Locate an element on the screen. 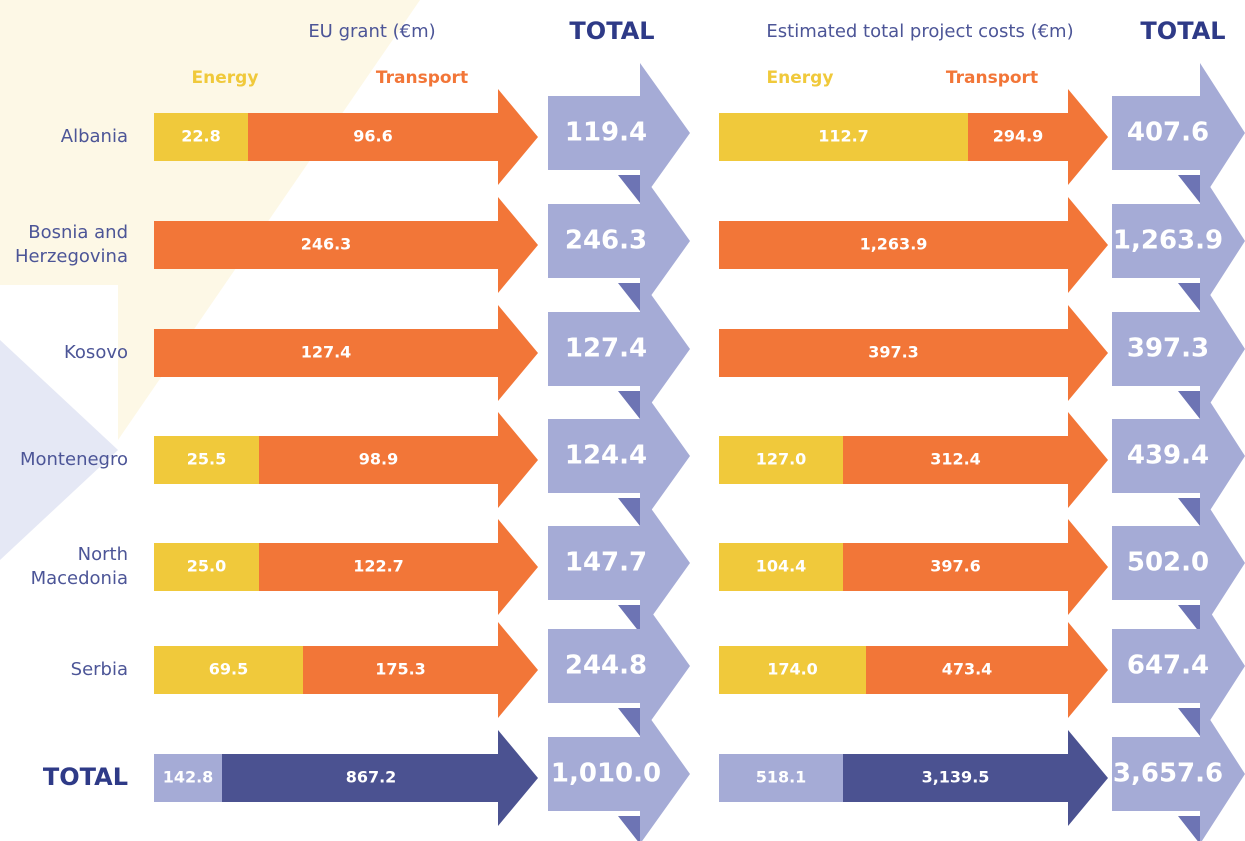  energy-value: 22.8 is located at coordinates (200, 136).